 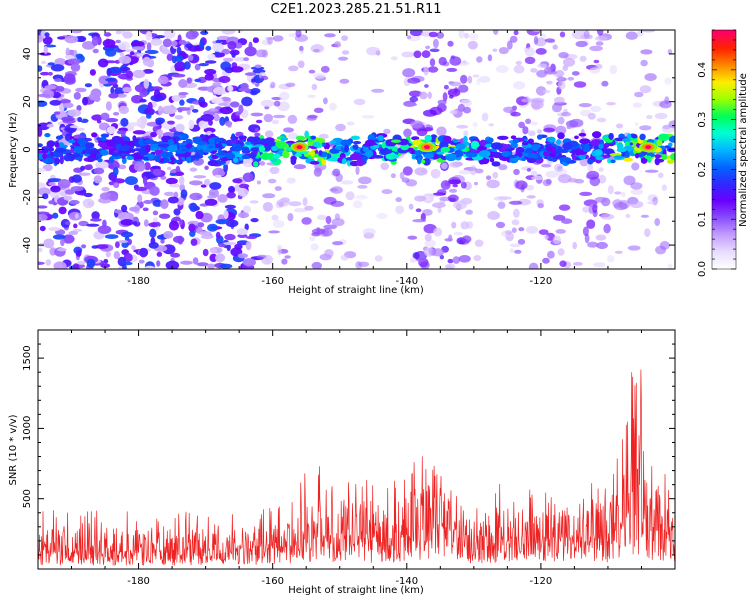 I want to click on x-tick-label: -120, so click(x=541, y=581).